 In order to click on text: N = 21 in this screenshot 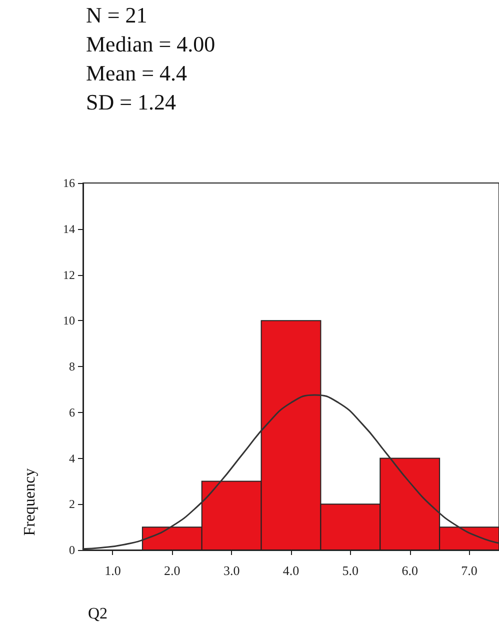, I will do `click(117, 15)`.